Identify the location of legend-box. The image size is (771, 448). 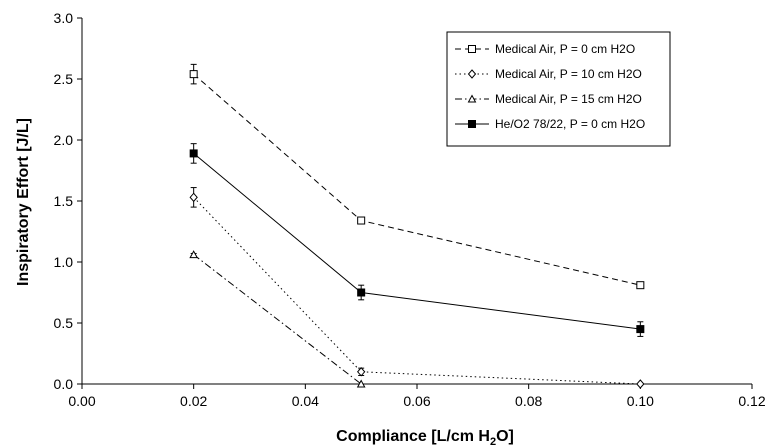
(558, 89).